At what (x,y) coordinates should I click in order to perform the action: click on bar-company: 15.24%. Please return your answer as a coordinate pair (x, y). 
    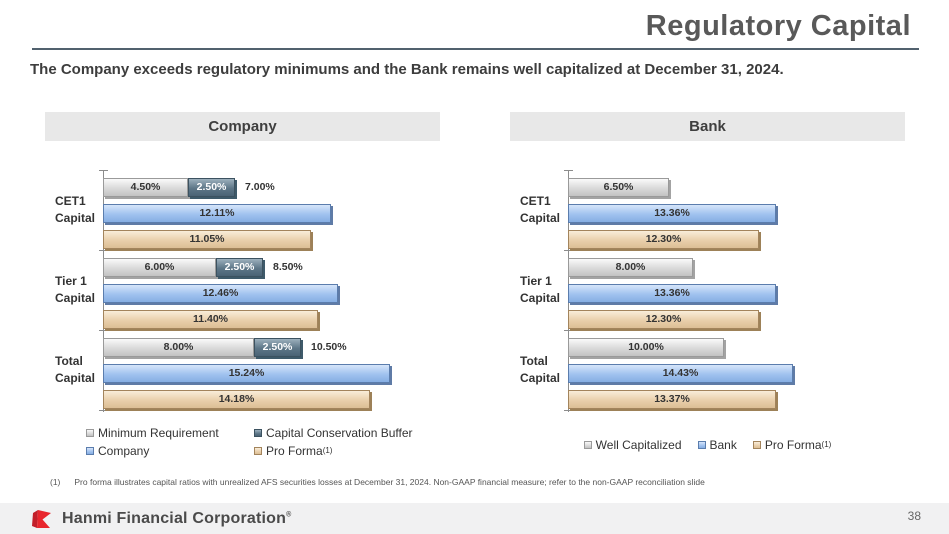
    Looking at the image, I should click on (246, 373).